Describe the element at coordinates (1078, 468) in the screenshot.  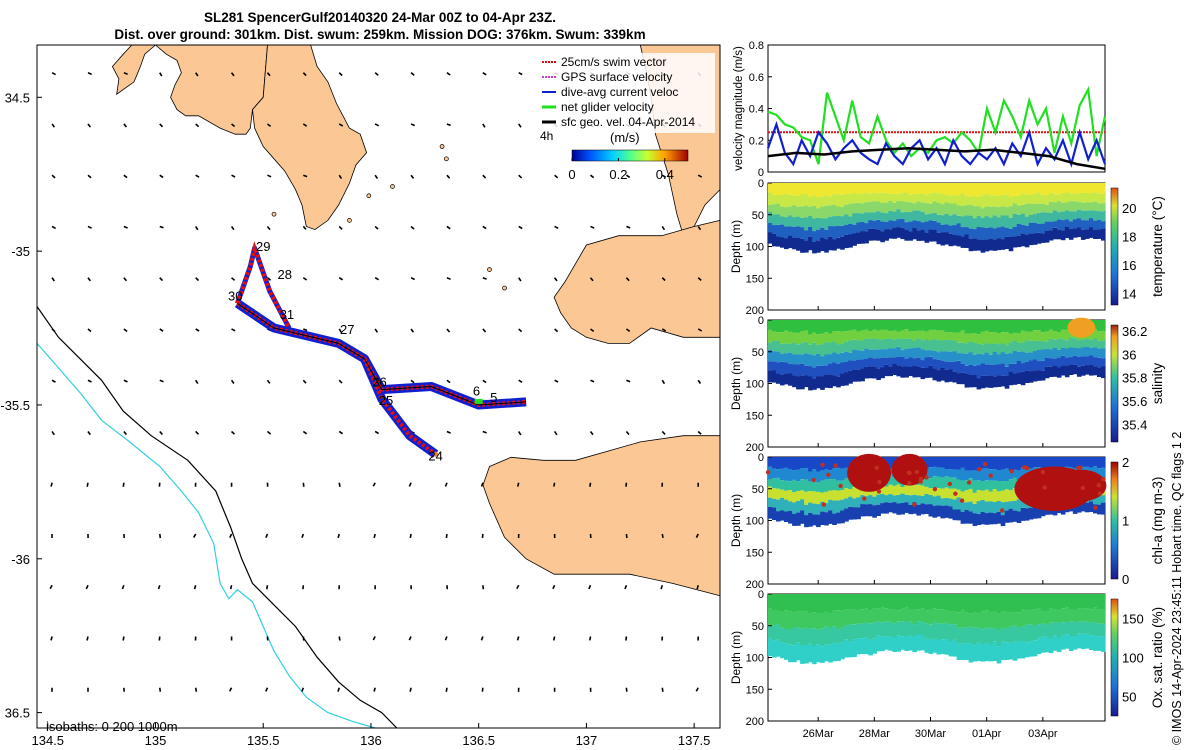
I see `chl-point` at that location.